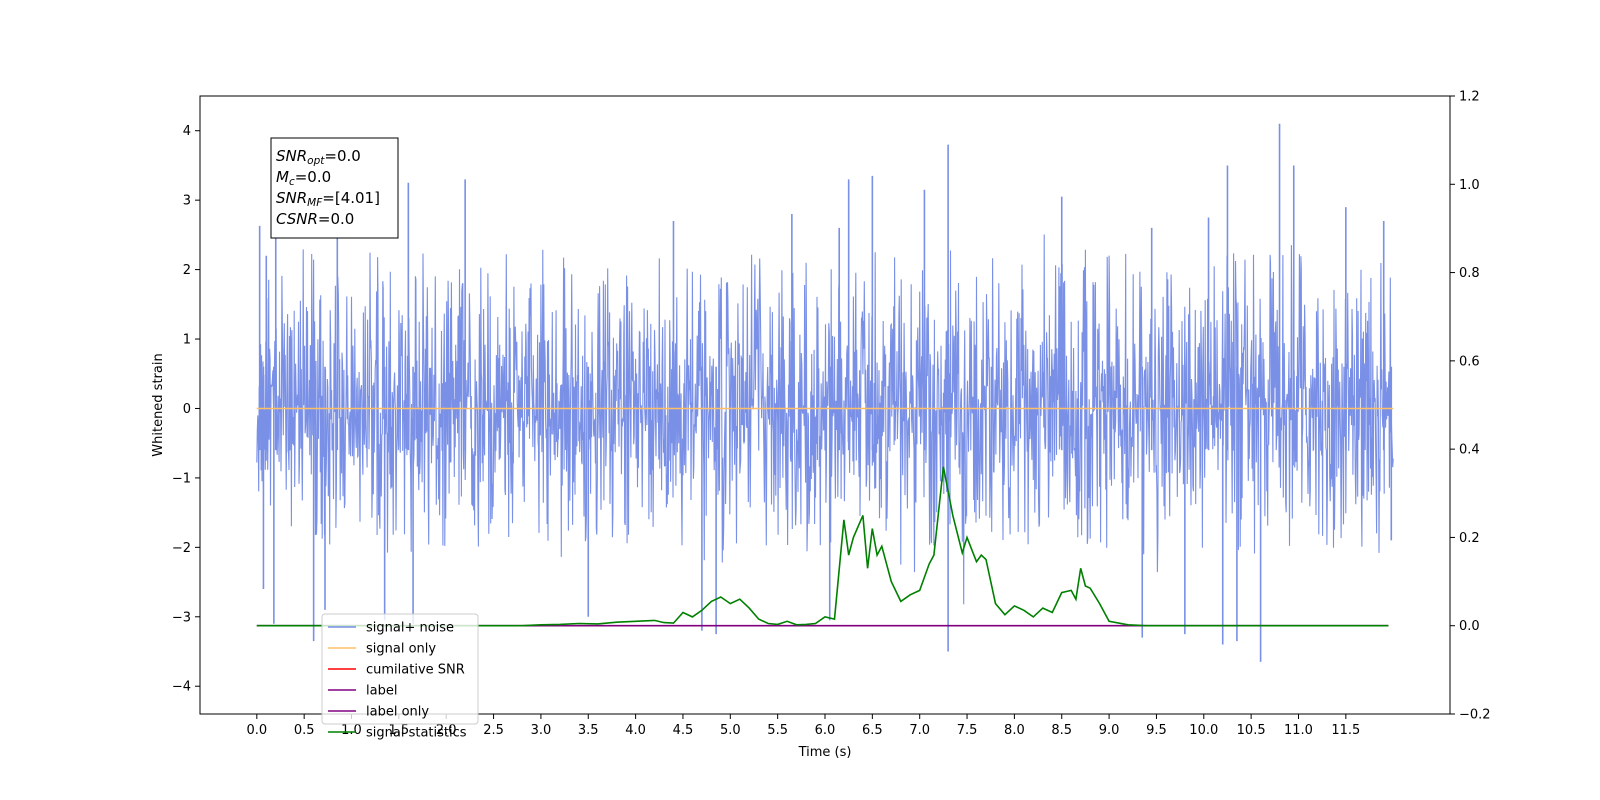  I want to click on info-line: SNRopt=0.0, so click(318, 157).